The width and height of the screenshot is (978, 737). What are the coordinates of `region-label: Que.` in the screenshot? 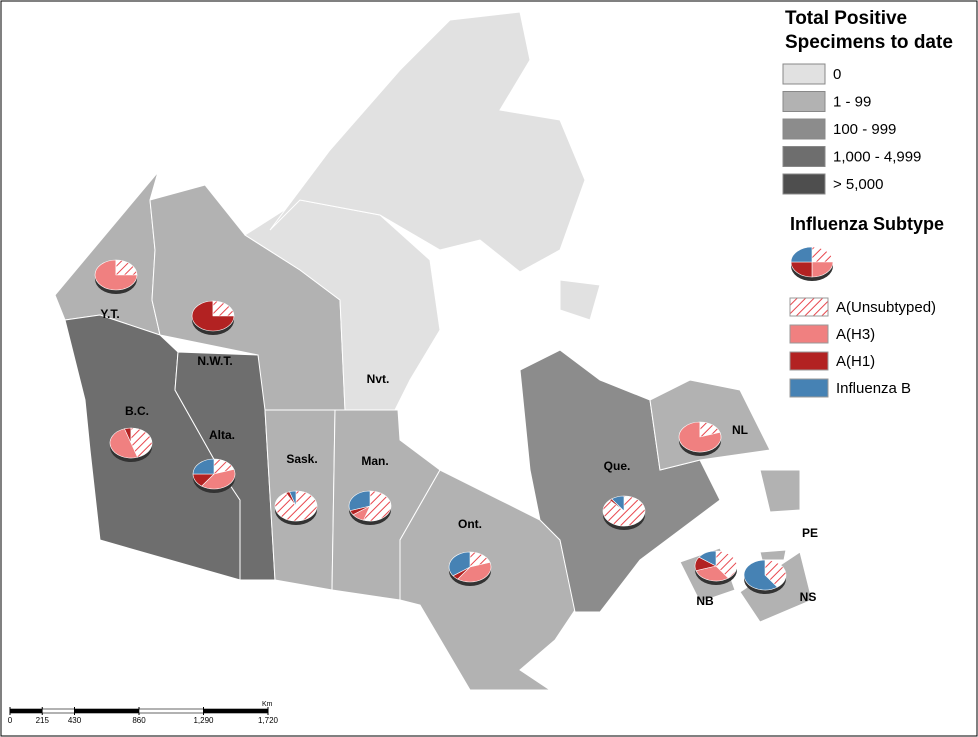 It's located at (617, 466).